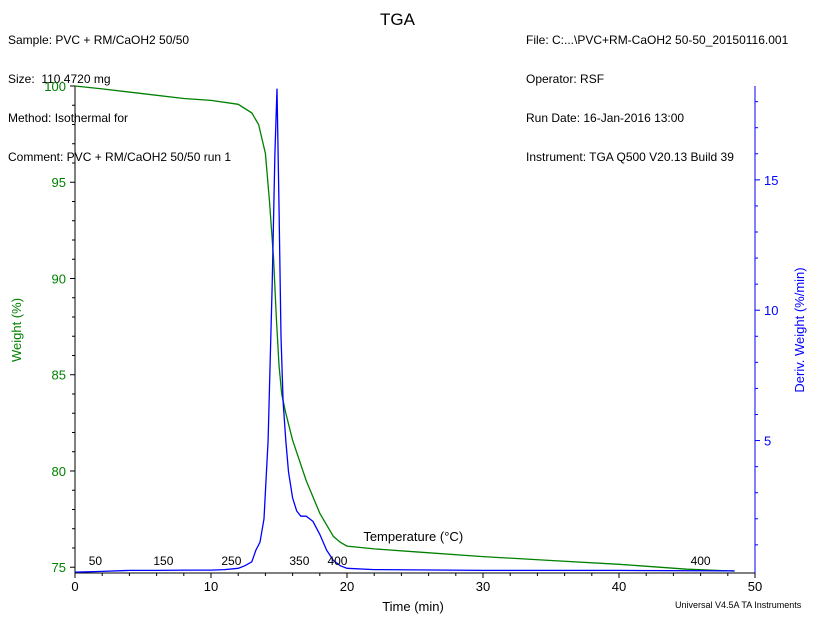 This screenshot has width=830, height=618. What do you see at coordinates (738, 605) in the screenshot?
I see `software-footer: Universal V4.5A TA Instruments` at bounding box center [738, 605].